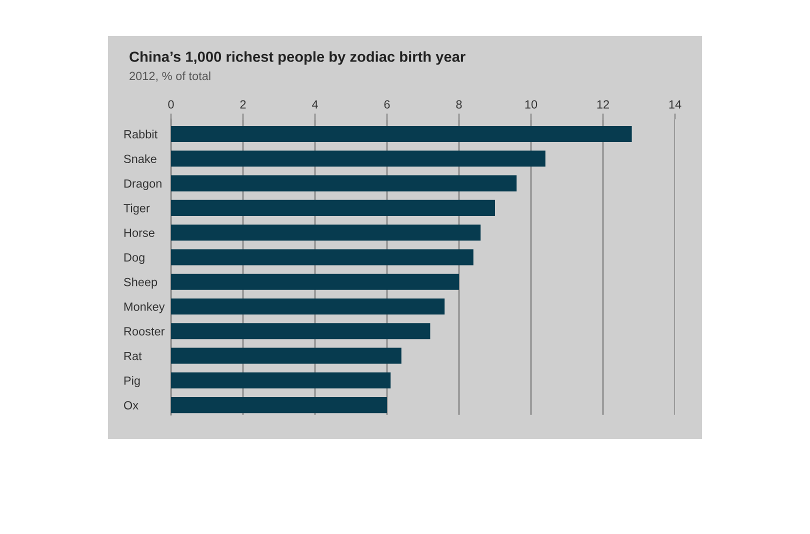 Image resolution: width=810 pixels, height=534 pixels. Describe the element at coordinates (132, 382) in the screenshot. I see `y-tick-label: Pig` at that location.